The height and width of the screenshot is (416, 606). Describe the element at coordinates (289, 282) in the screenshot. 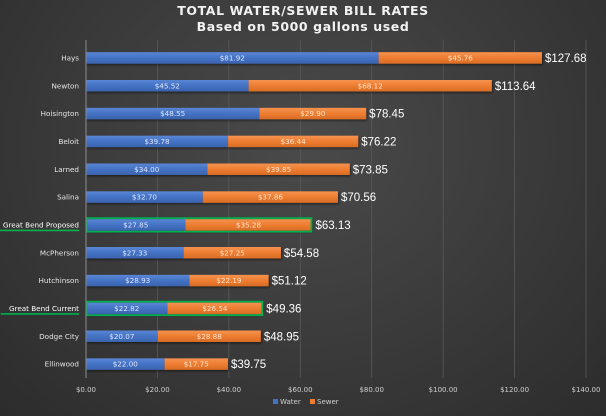

I see `total-value-label: $51.12` at that location.